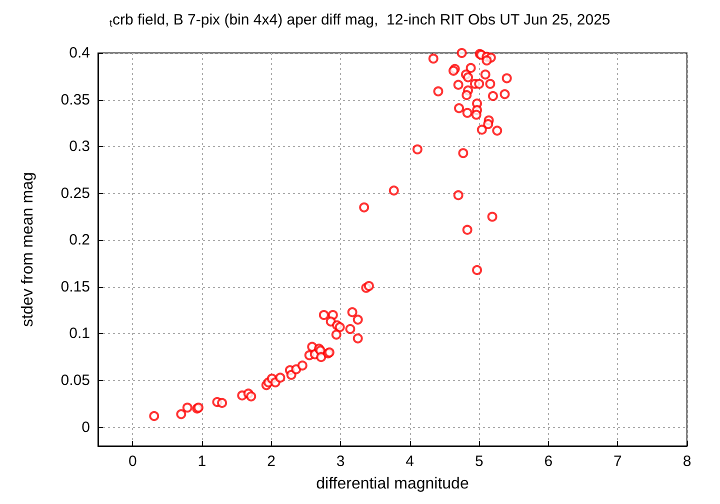 The image size is (720, 504). What do you see at coordinates (479, 461) in the screenshot?
I see `x-tick-label: 5` at bounding box center [479, 461].